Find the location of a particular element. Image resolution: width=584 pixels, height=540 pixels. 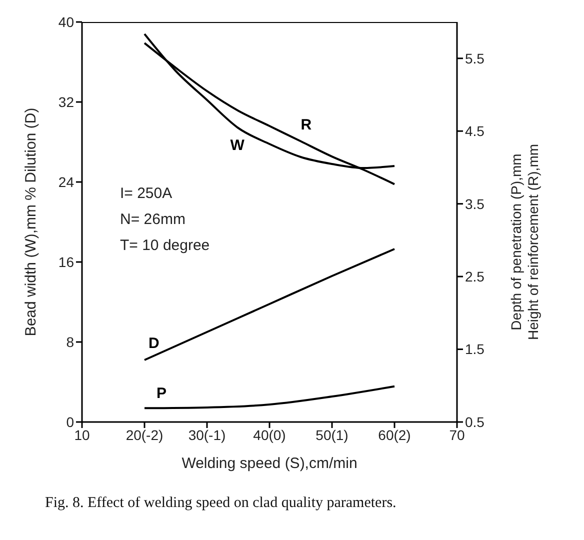

x-tick-label: 40(0) is located at coordinates (269, 434).